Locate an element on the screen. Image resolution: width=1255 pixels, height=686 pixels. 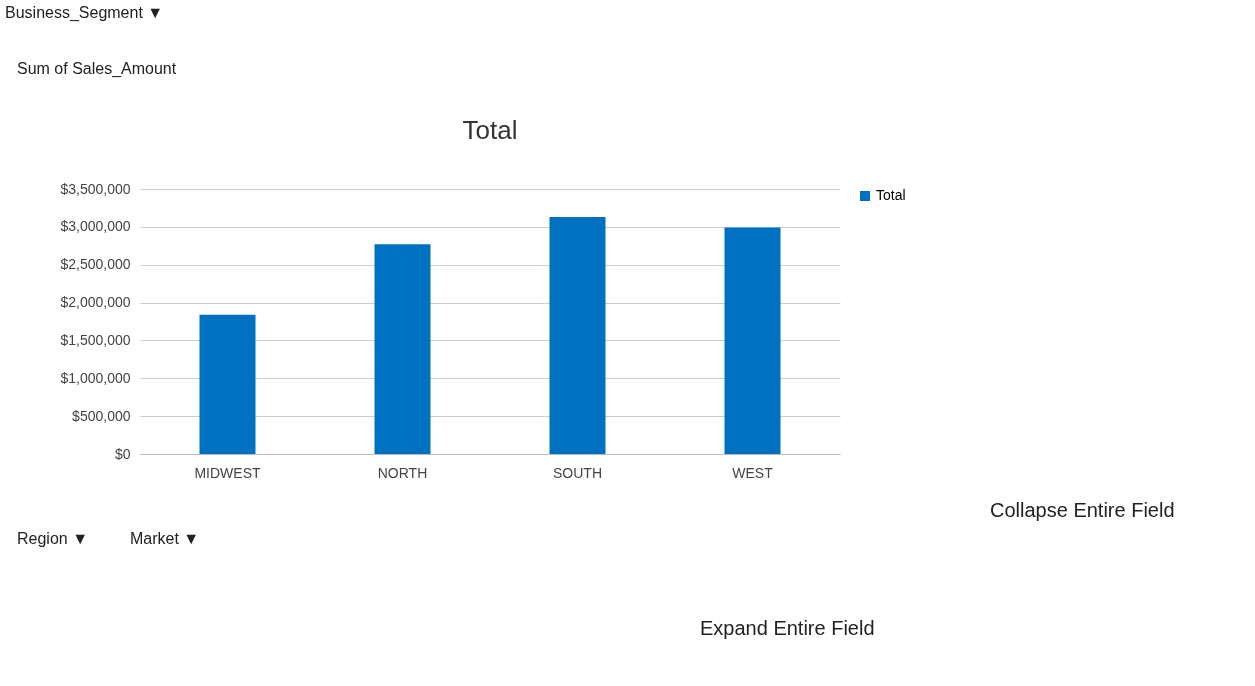
y-tick-label: $1,000,000 is located at coordinates (95, 377).